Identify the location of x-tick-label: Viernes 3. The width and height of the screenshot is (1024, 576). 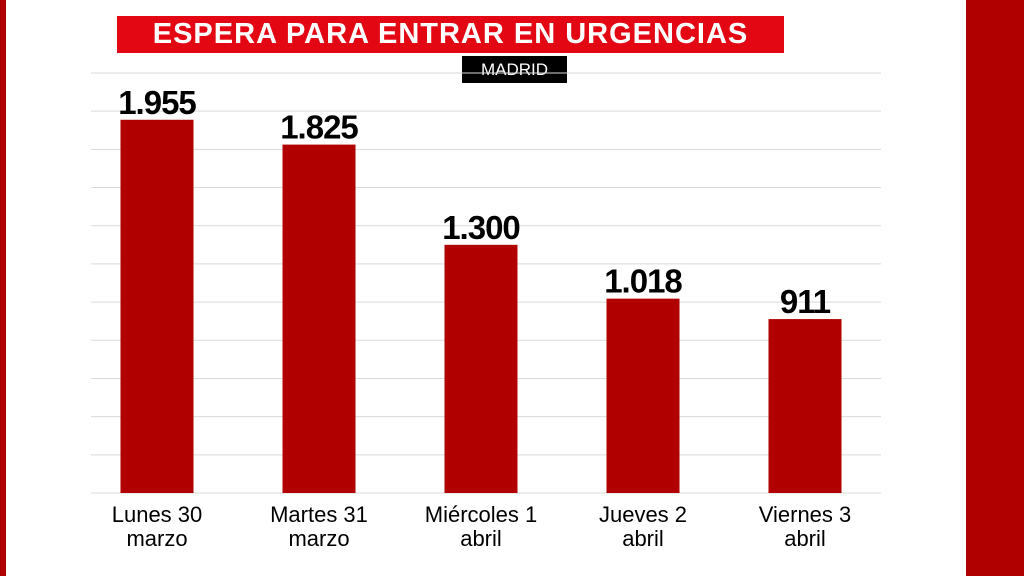
(805, 514).